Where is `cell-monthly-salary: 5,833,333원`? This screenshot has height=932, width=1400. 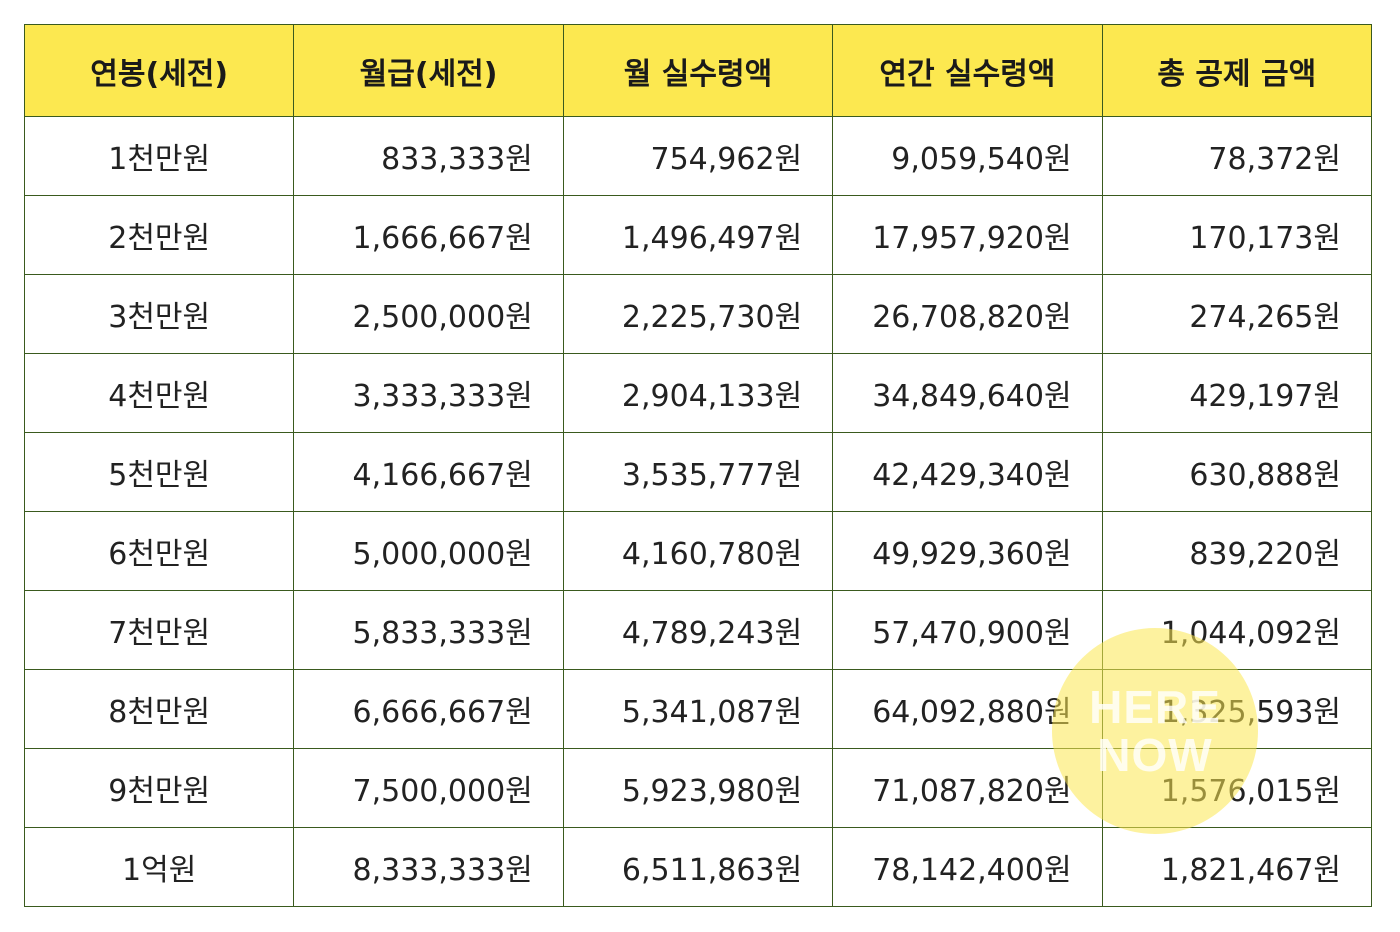 cell-monthly-salary: 5,833,333원 is located at coordinates (428, 630).